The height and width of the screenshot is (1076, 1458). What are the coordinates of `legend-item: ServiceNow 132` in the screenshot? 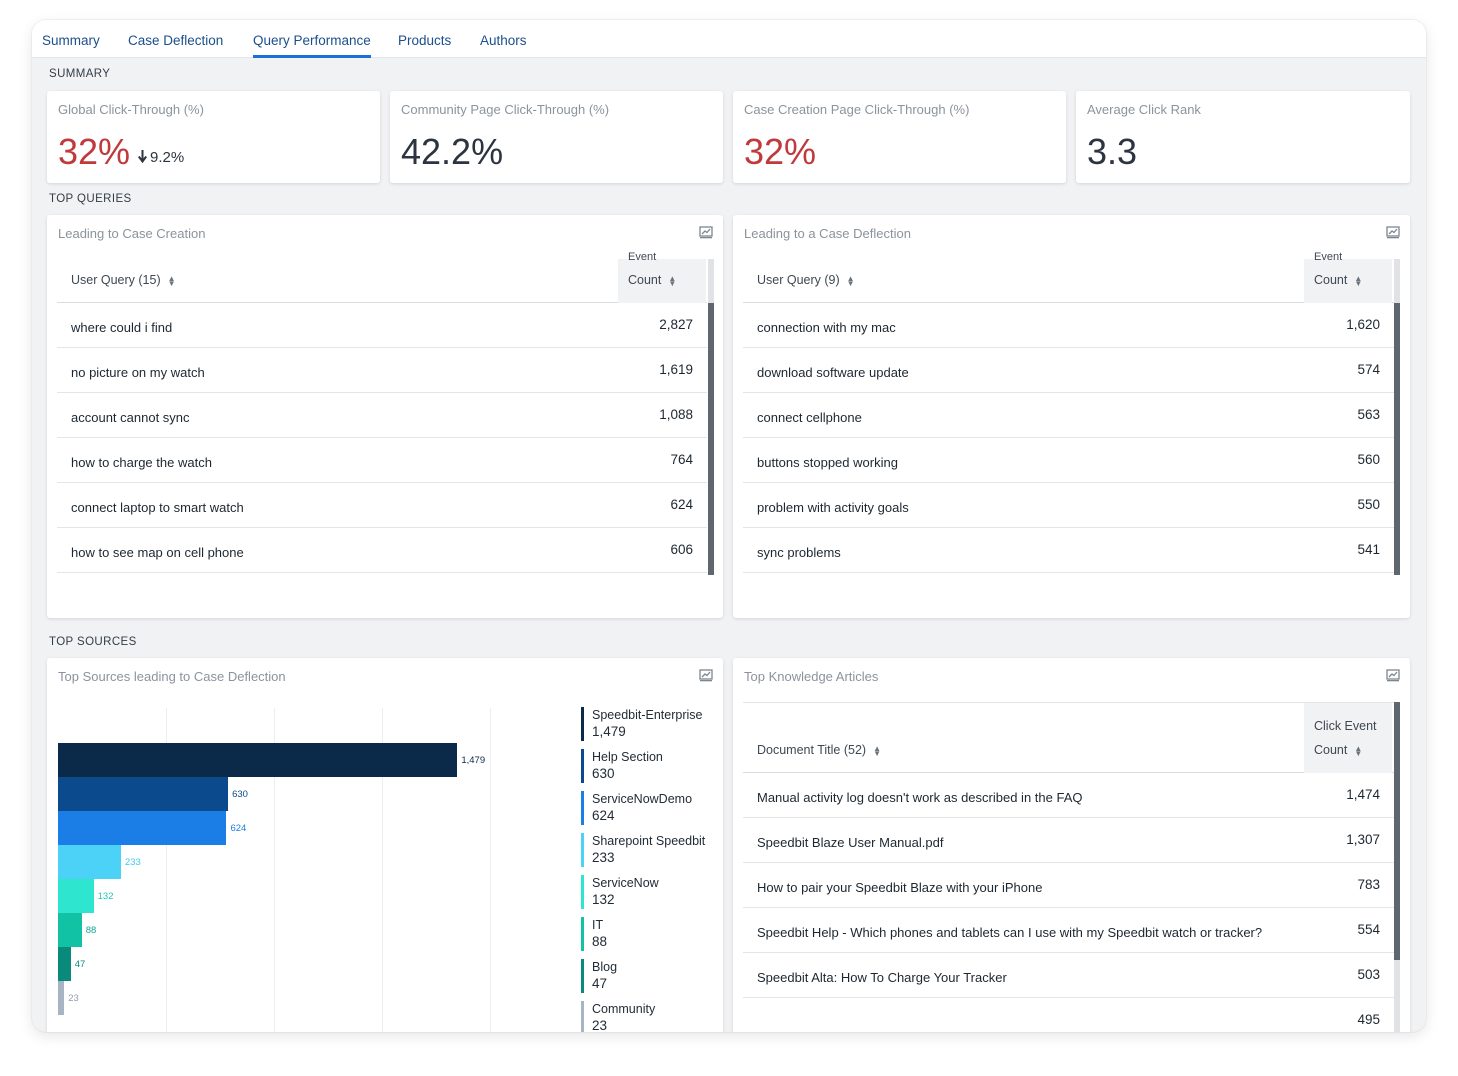 It's located at (652, 892).